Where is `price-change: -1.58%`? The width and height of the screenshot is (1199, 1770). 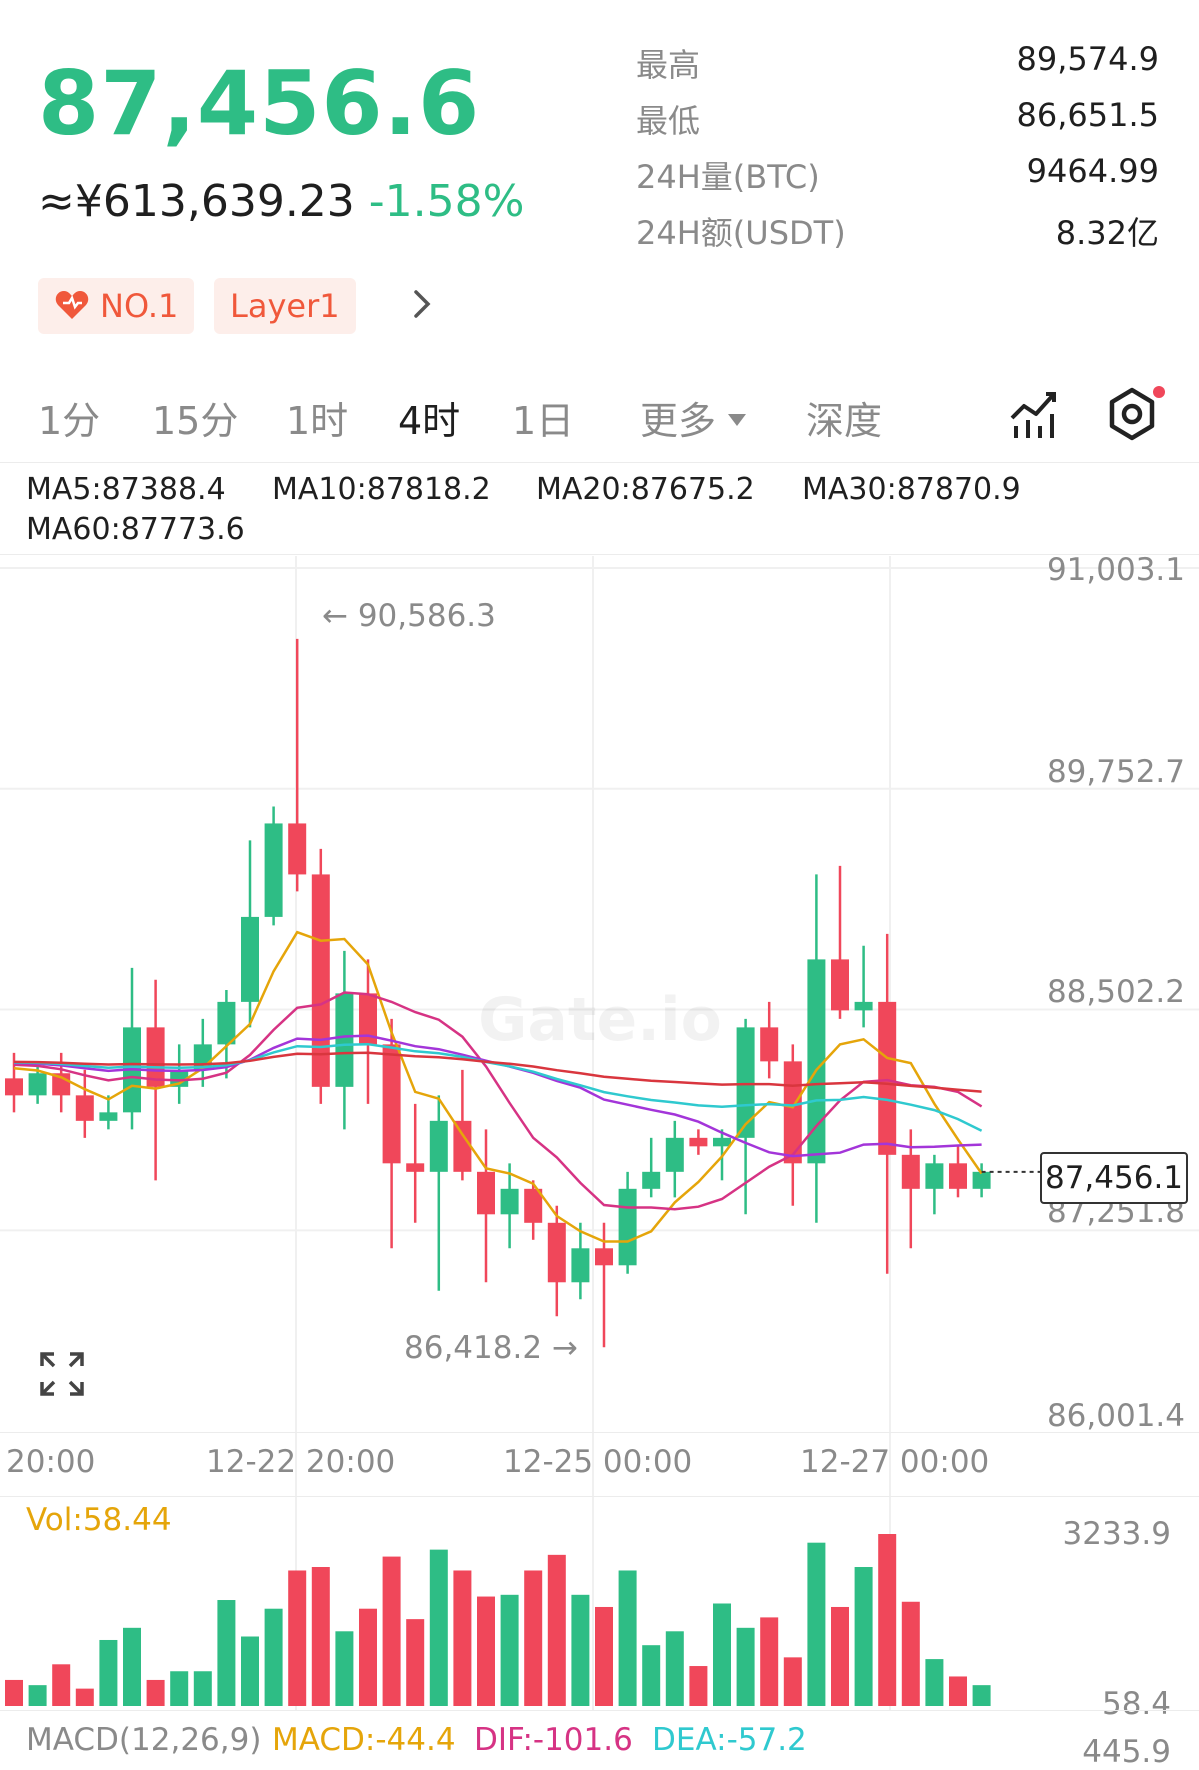 price-change: -1.58% is located at coordinates (446, 201).